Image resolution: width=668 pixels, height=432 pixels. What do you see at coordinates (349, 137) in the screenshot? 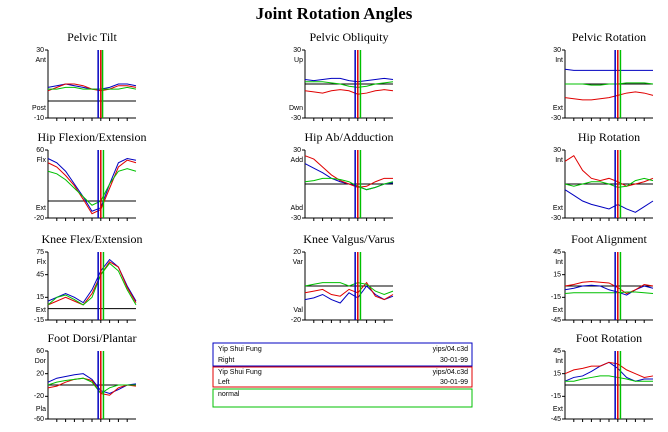
I see `panel-title: Hip Ab/Adduction` at bounding box center [349, 137].